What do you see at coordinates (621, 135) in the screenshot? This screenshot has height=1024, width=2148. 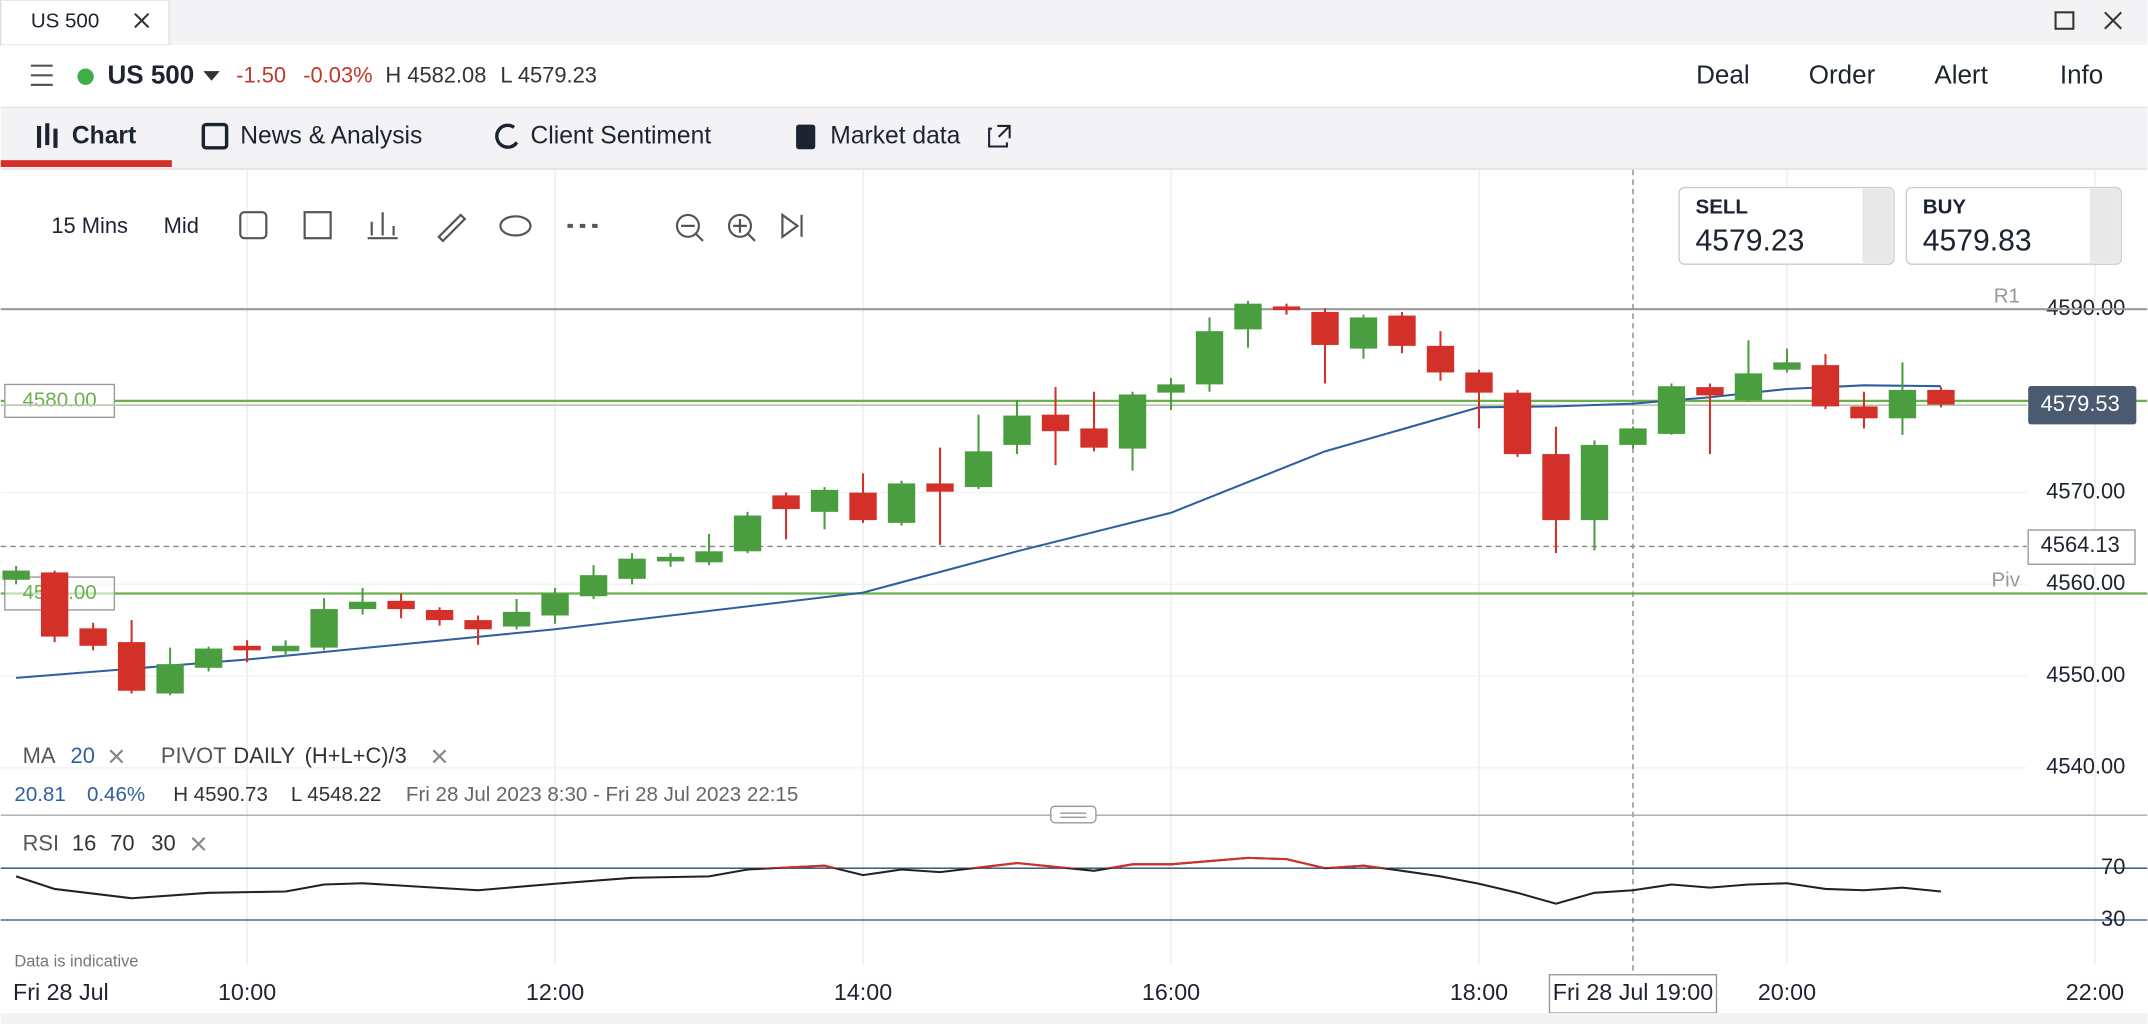 I see `tab-sentiment: Client Sentiment` at bounding box center [621, 135].